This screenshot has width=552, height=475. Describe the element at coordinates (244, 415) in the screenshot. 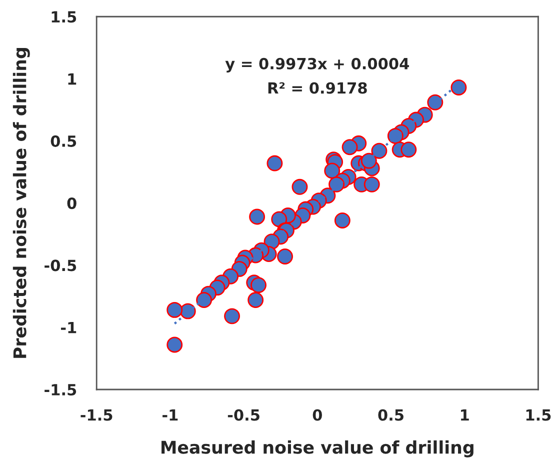

I see `x-tick-label: -0.5` at that location.